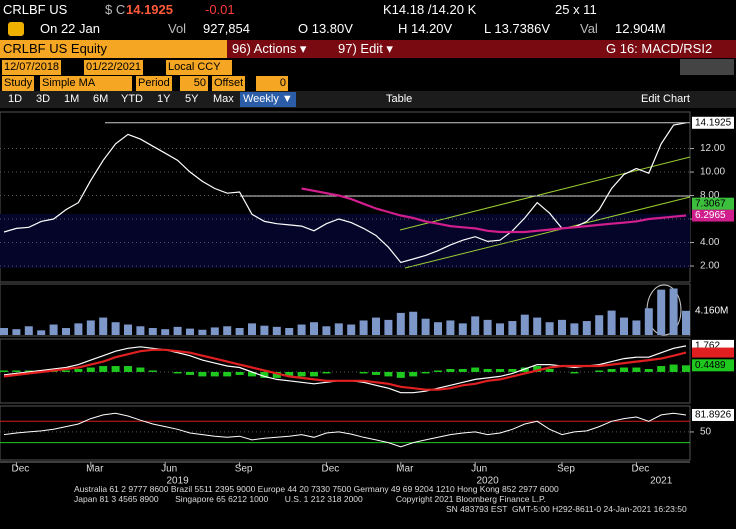 The width and height of the screenshot is (736, 529). I want to click on period-button: YTD, so click(132, 99).